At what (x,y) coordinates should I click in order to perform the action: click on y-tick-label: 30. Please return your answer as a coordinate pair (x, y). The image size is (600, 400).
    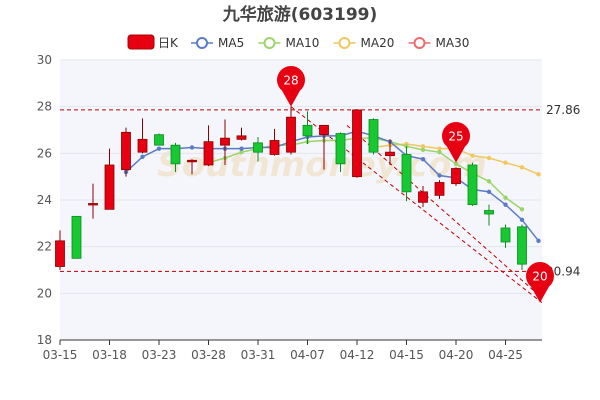
    Looking at the image, I should click on (44, 60).